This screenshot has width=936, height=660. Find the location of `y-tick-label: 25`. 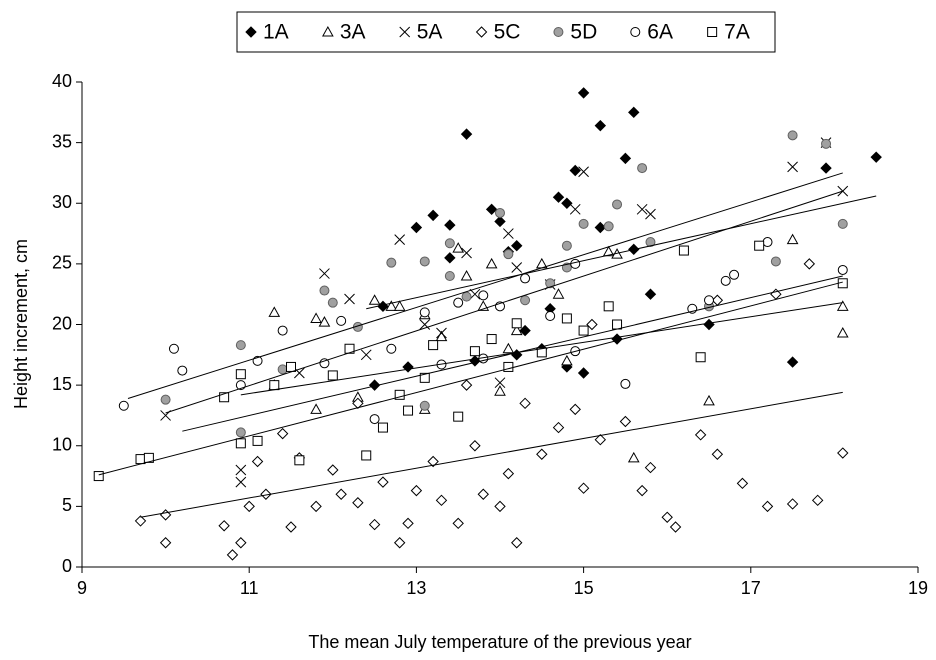

y-tick-label: 25 is located at coordinates (62, 263).